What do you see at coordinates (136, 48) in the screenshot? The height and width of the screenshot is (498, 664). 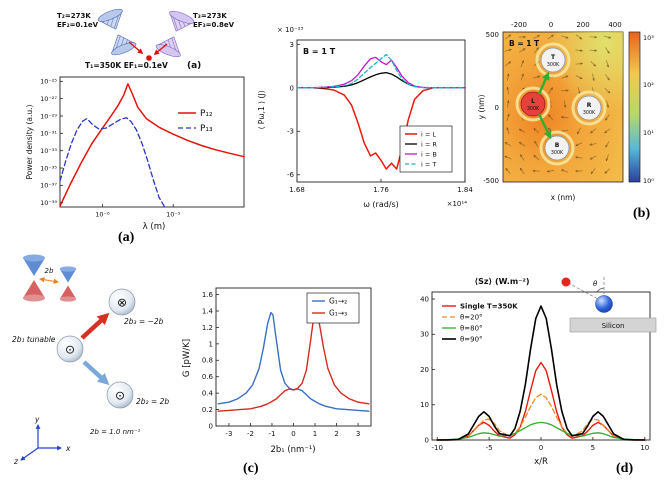 I see `inset-arrow-left` at bounding box center [136, 48].